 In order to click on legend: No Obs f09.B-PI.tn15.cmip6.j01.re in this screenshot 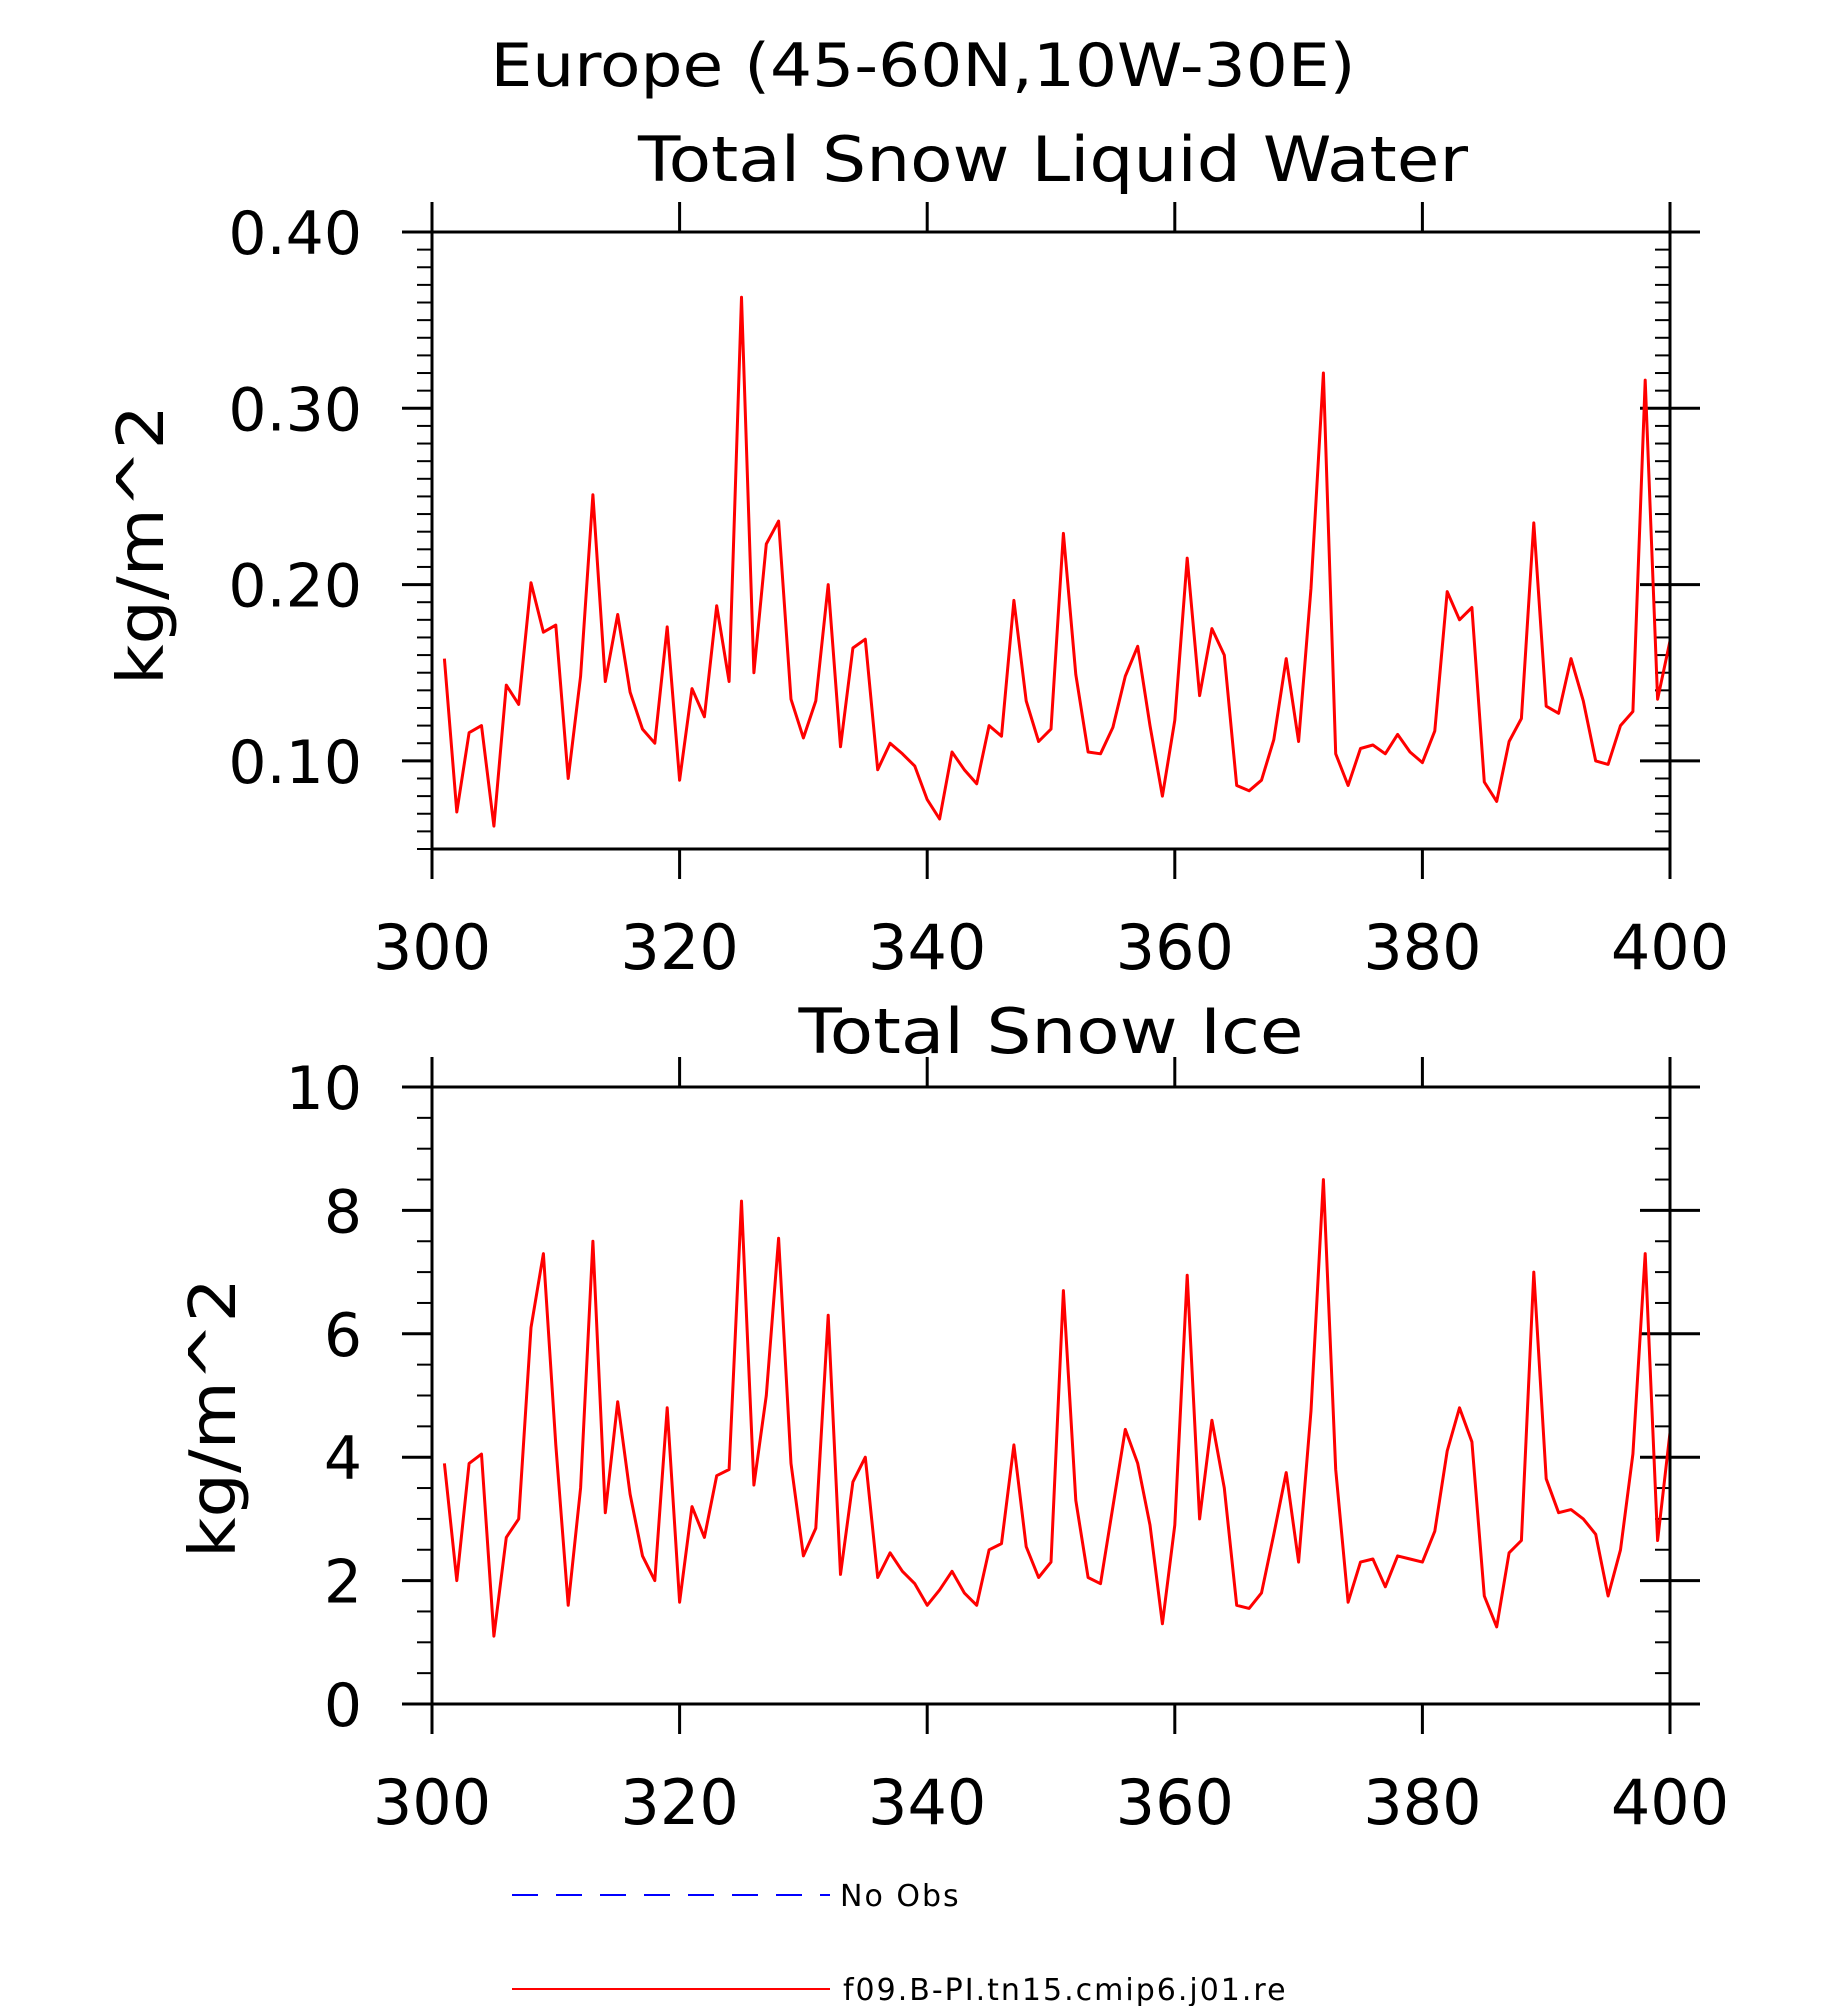, I will do `click(900, 1942)`.